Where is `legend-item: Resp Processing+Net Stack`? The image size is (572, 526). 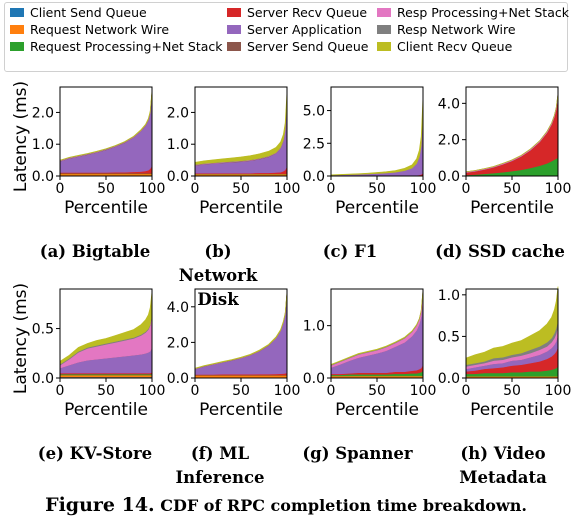
legend-item: Resp Processing+Net Stack is located at coordinates (473, 13).